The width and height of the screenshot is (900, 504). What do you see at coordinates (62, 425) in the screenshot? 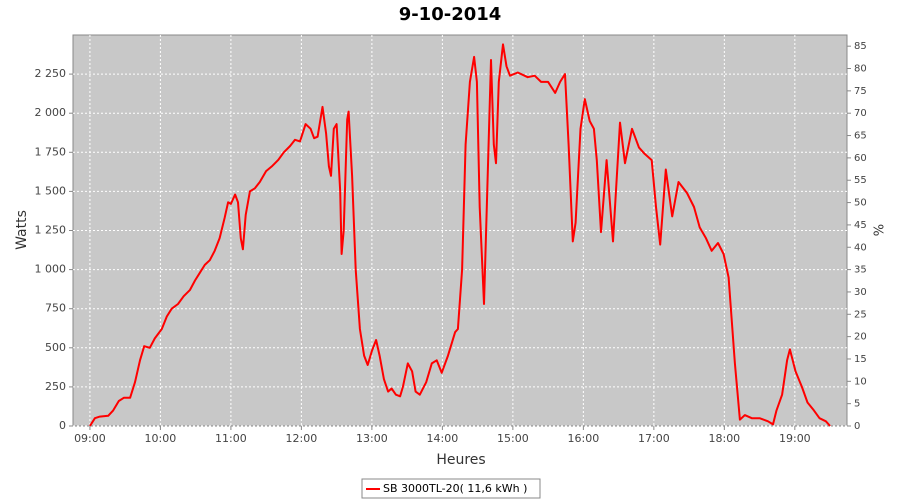
I see `y-tick-label: 0` at bounding box center [62, 425].